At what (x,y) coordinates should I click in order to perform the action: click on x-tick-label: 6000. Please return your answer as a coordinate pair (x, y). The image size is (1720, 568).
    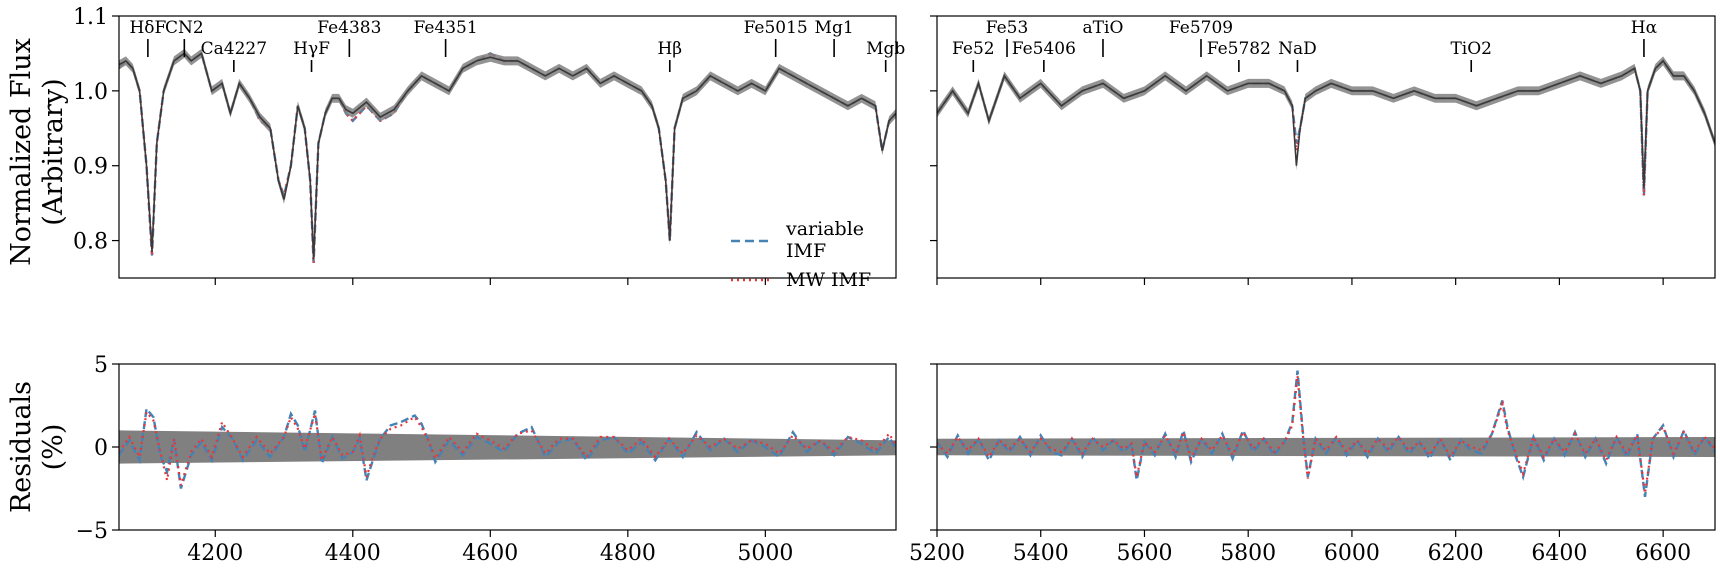
    Looking at the image, I should click on (1352, 553).